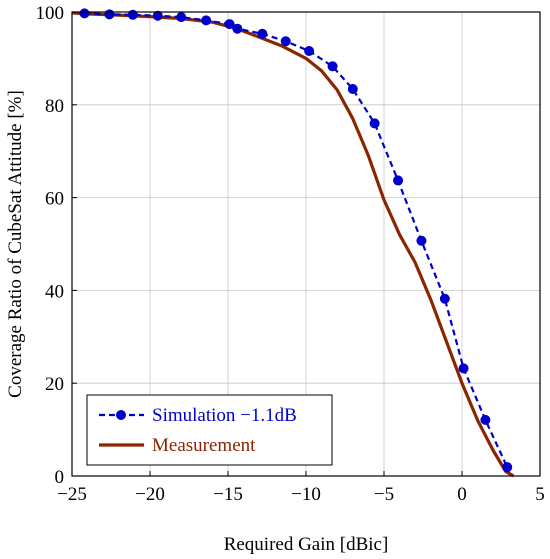 The width and height of the screenshot is (550, 559). Describe the element at coordinates (54, 384) in the screenshot. I see `y-tick-label: 20` at that location.